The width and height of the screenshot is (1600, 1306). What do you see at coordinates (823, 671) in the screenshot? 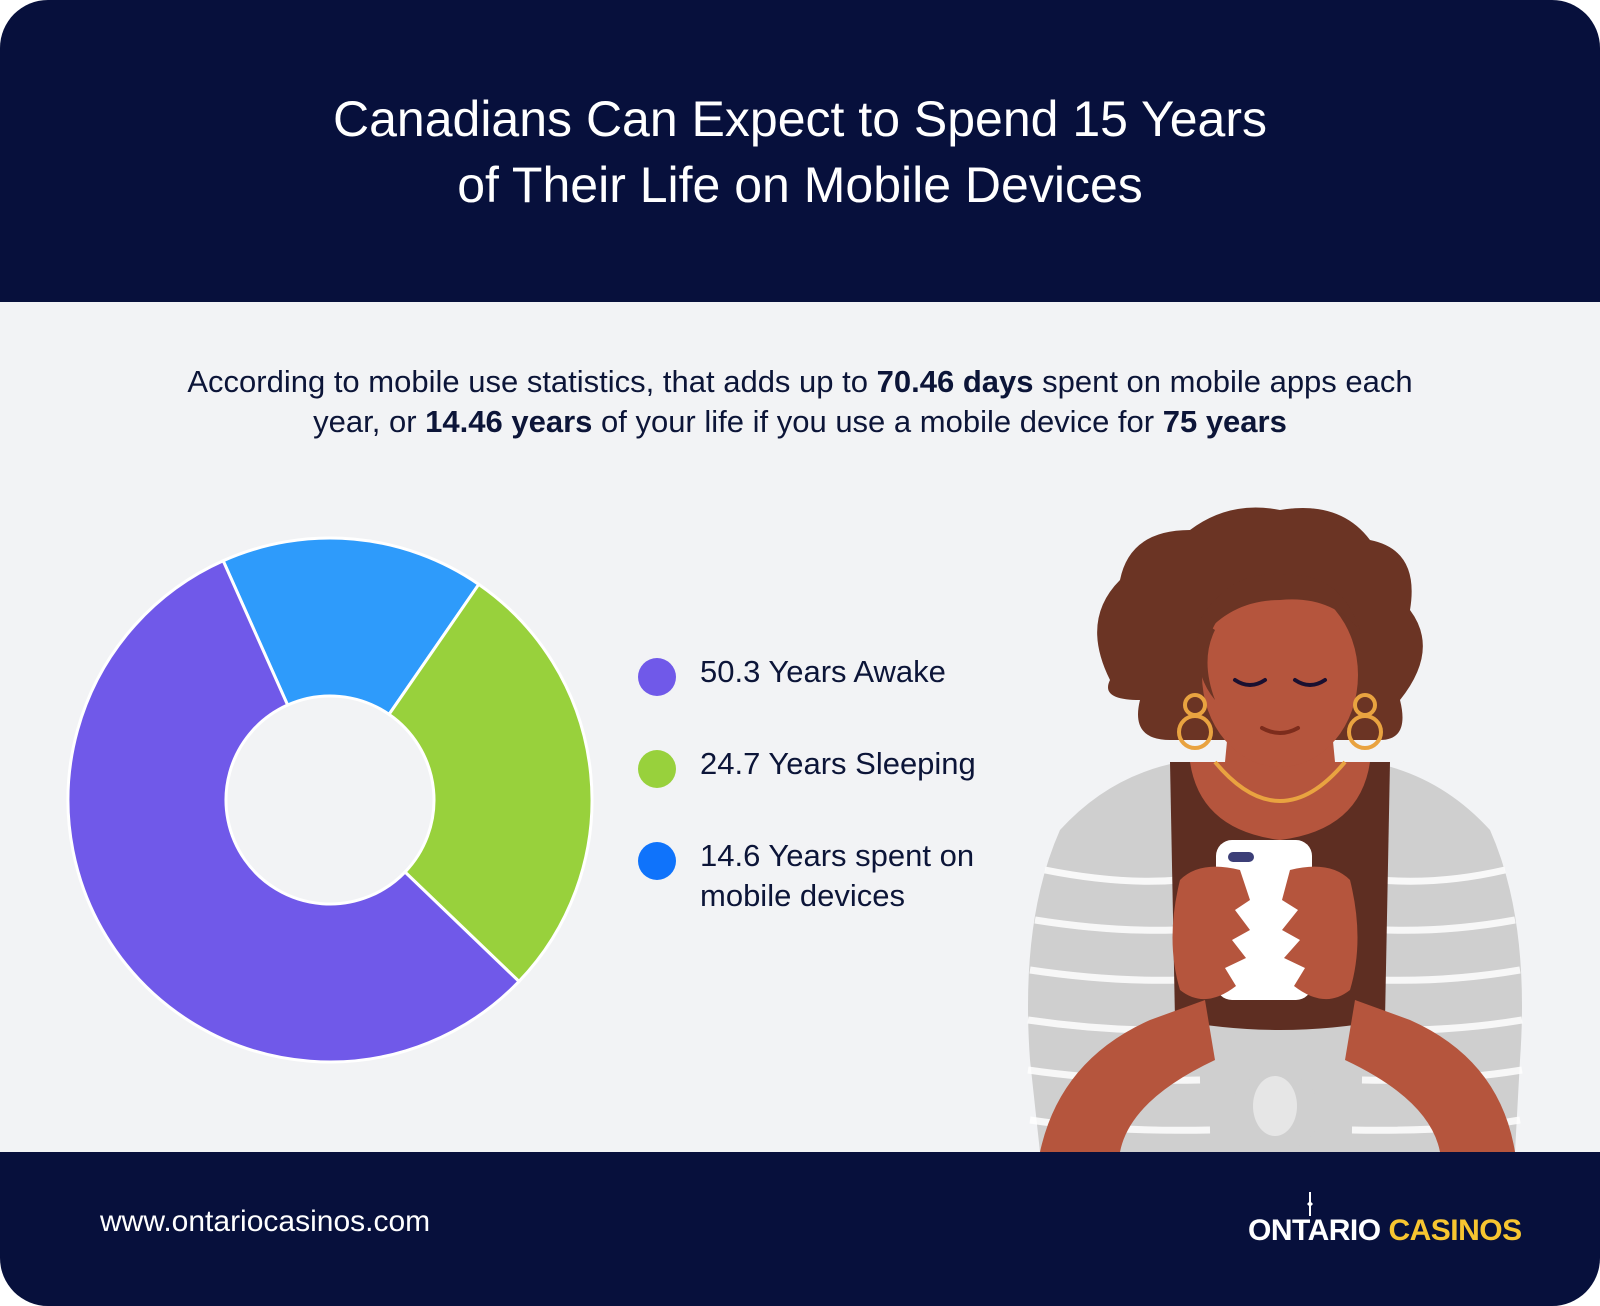
I see `legend-label: 50.3 Years Awake` at bounding box center [823, 671].